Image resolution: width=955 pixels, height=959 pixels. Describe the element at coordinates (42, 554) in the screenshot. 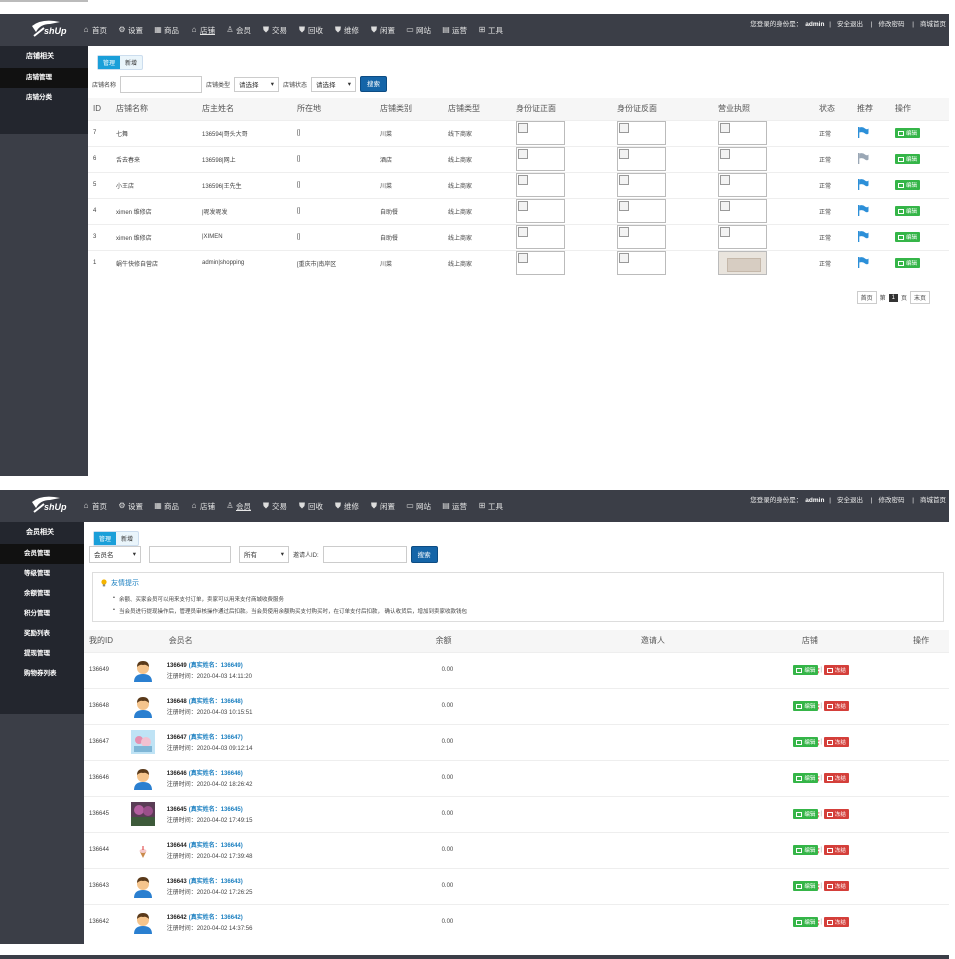

I see `sidebar-item-0: 会员管理` at that location.